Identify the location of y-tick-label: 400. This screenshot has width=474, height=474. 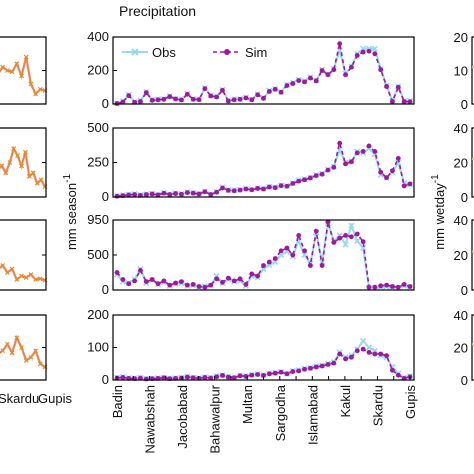
(98, 36).